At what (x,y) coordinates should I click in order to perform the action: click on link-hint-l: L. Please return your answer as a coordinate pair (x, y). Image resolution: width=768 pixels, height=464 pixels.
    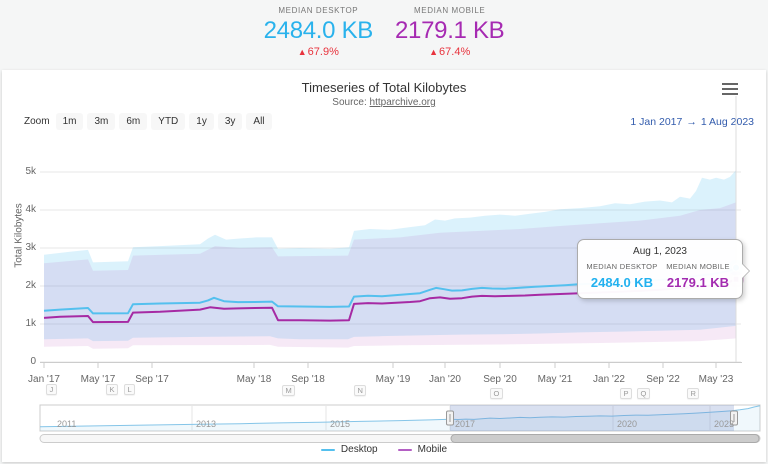
    Looking at the image, I should click on (130, 389).